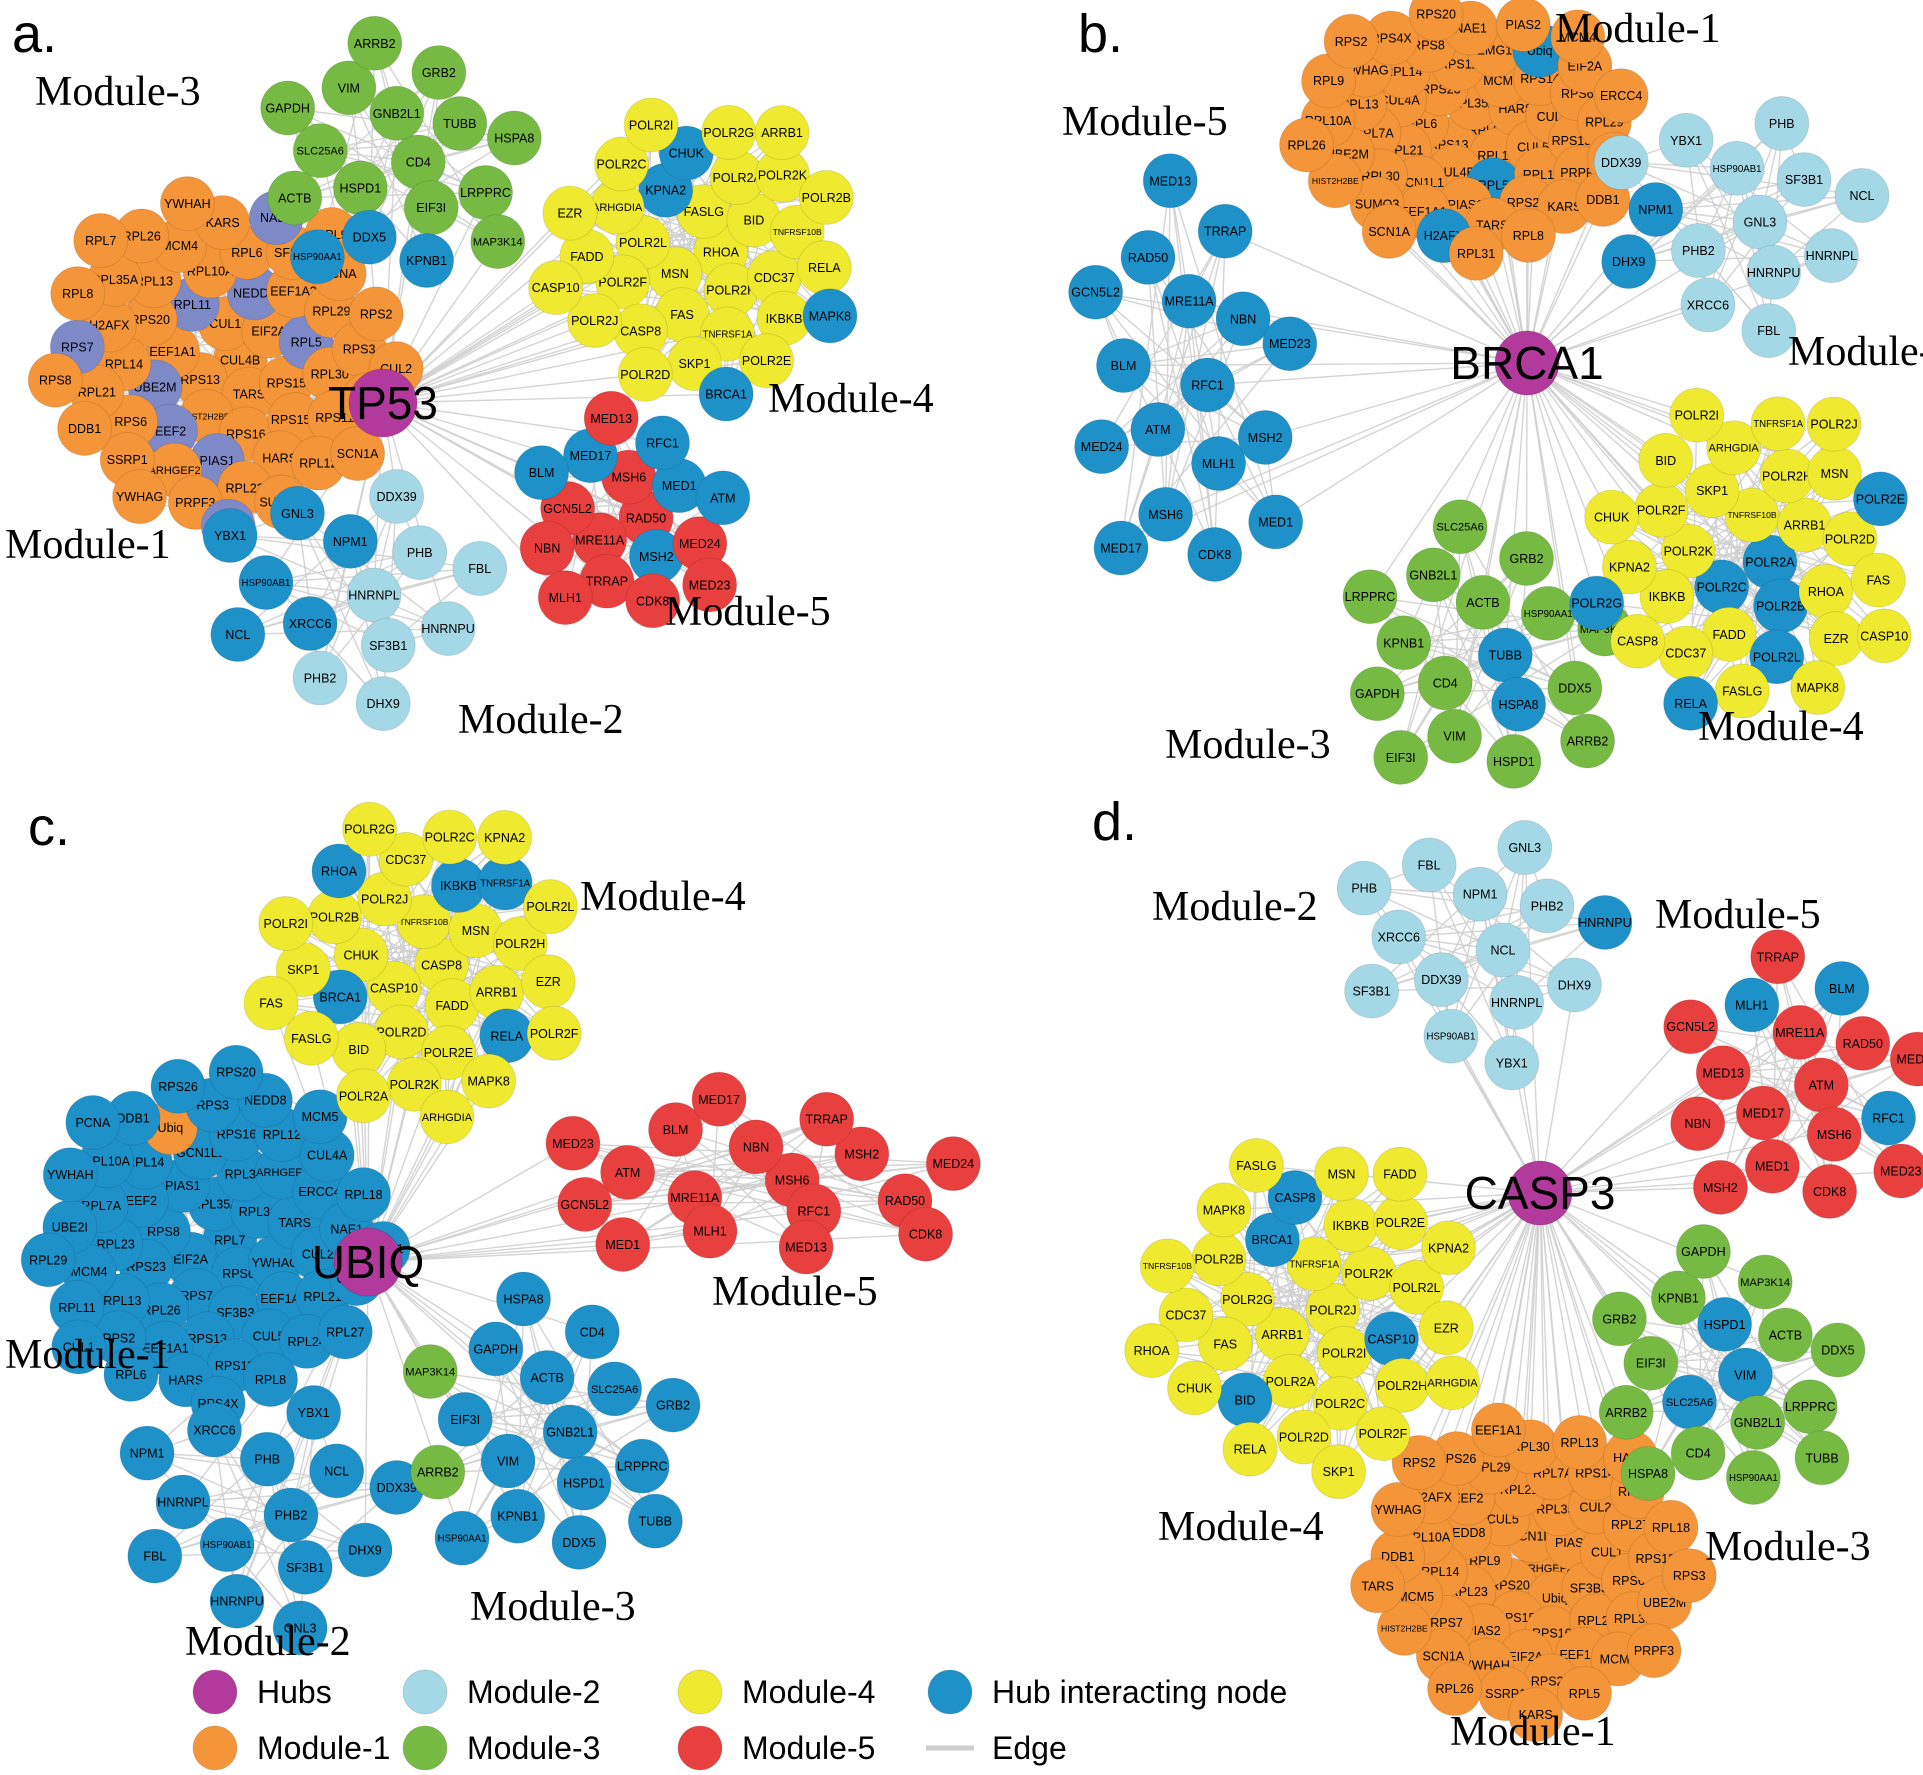 This screenshot has width=1923, height=1775. Describe the element at coordinates (423, 922) in the screenshot. I see `node-label: TNFRSF10B` at that location.